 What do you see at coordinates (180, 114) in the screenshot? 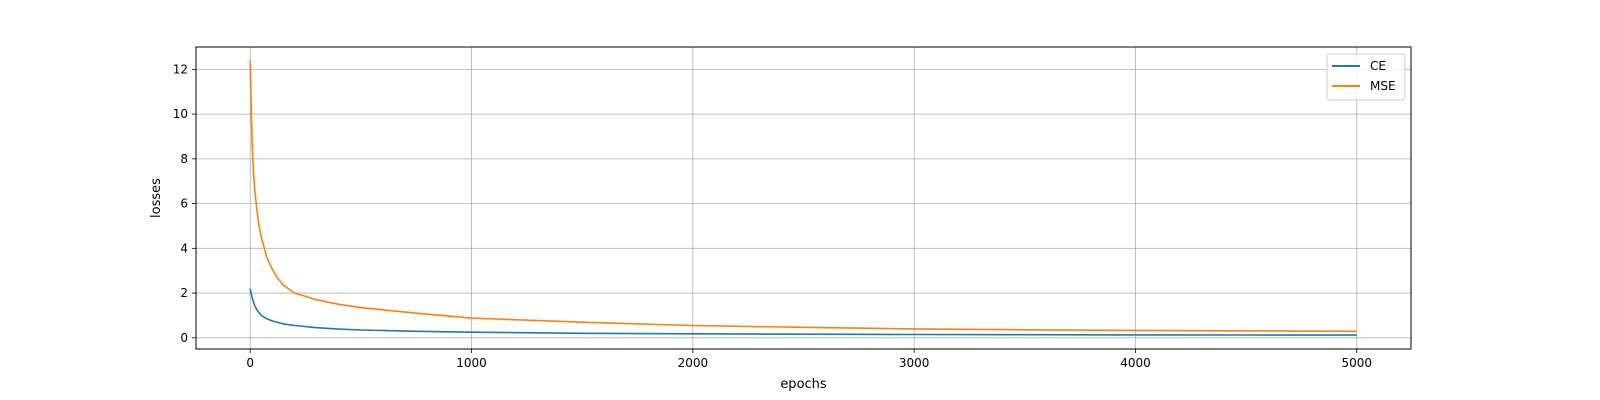
I see `y-tick-label: 10` at bounding box center [180, 114].